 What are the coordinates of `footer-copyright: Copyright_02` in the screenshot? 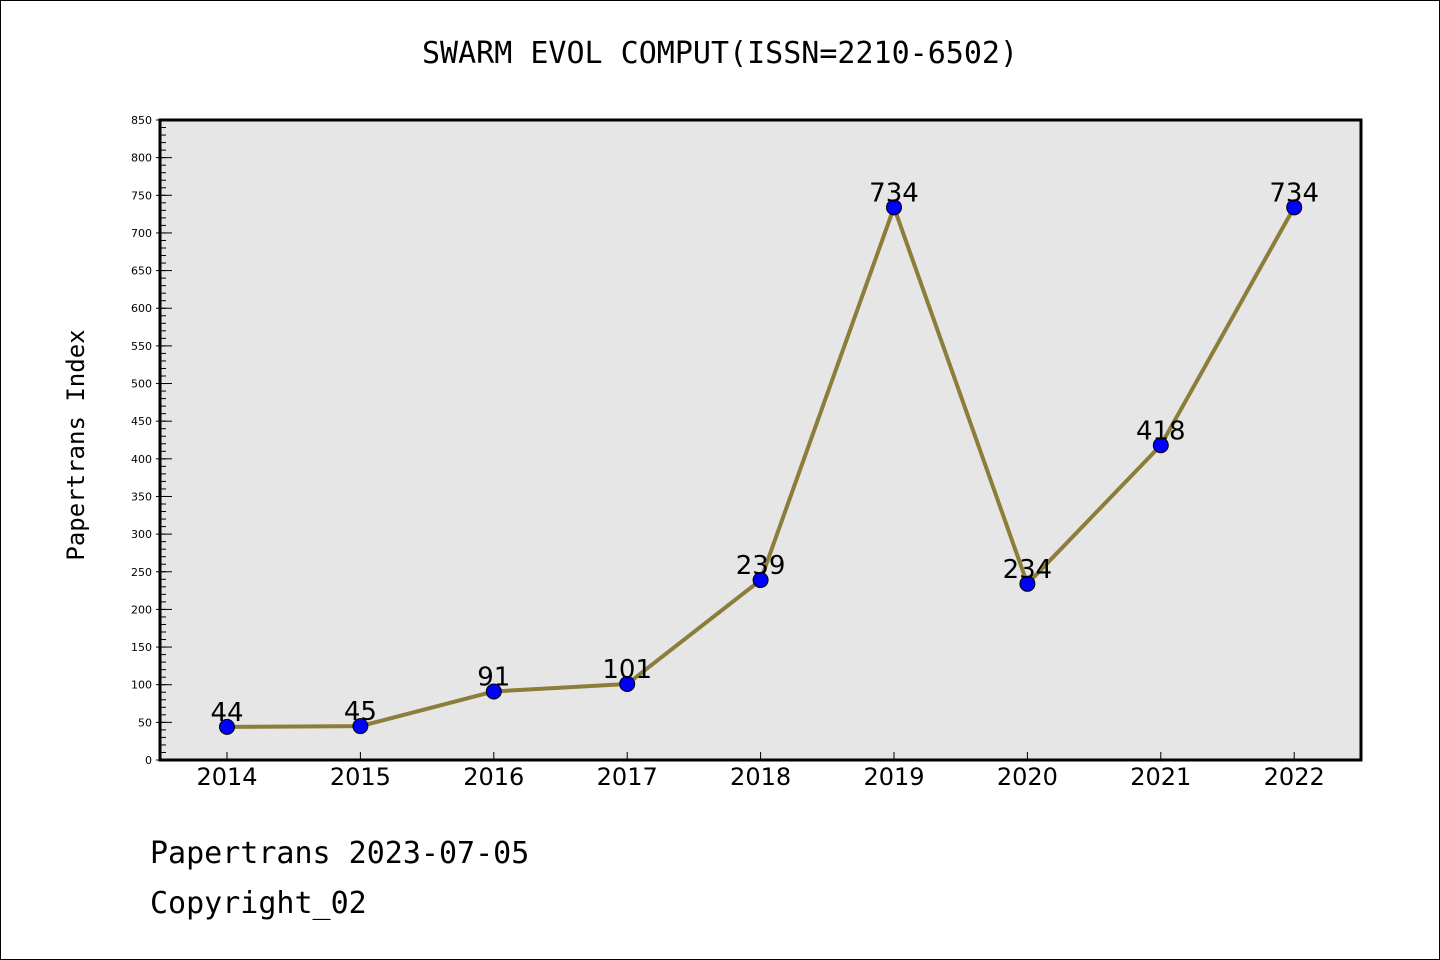 It's located at (258, 903).